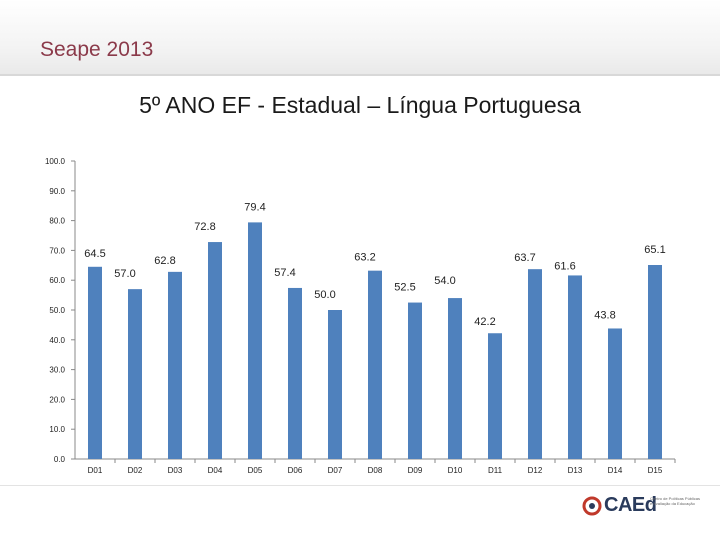 The width and height of the screenshot is (720, 540). I want to click on x-tick-label: D12, so click(535, 470).